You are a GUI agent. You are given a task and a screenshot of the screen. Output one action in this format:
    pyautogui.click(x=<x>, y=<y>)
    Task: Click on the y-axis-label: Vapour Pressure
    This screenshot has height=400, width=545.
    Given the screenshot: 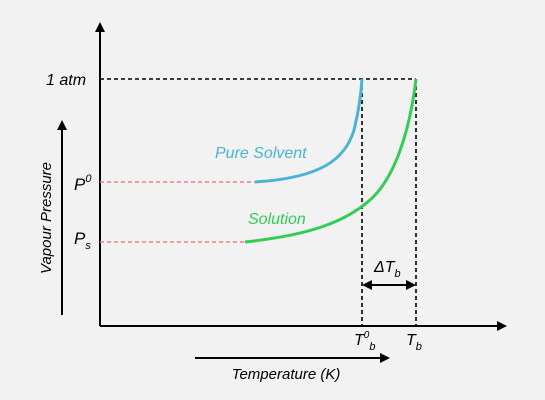 What is the action you would take?
    pyautogui.click(x=46, y=218)
    